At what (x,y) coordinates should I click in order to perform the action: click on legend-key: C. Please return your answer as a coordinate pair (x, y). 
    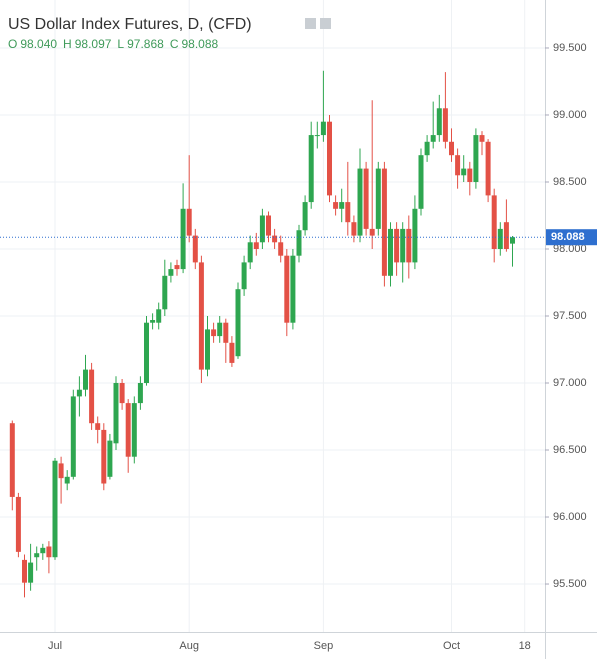
    Looking at the image, I should click on (174, 44).